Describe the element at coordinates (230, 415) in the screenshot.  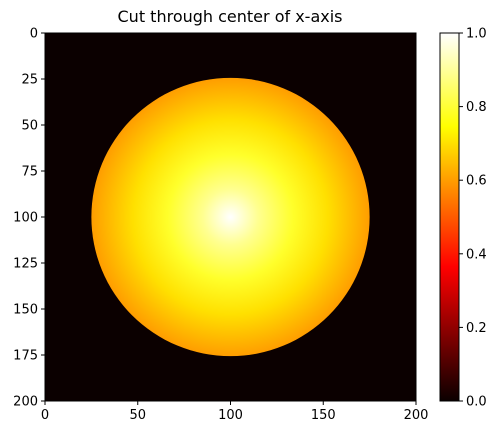
I see `x-tick-label: 100` at that location.